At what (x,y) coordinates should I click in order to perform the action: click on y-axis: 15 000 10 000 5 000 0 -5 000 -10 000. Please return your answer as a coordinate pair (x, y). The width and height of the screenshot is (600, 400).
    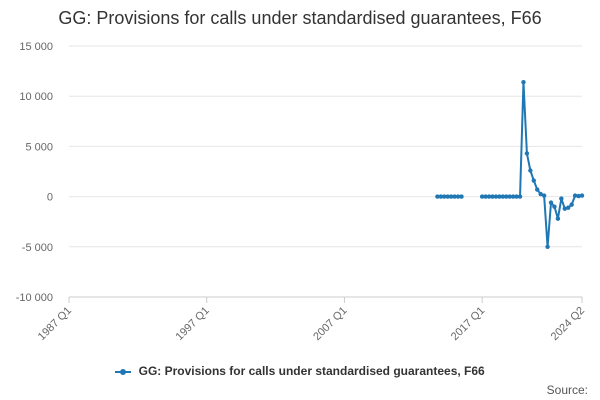
    Looking at the image, I should click on (34, 172).